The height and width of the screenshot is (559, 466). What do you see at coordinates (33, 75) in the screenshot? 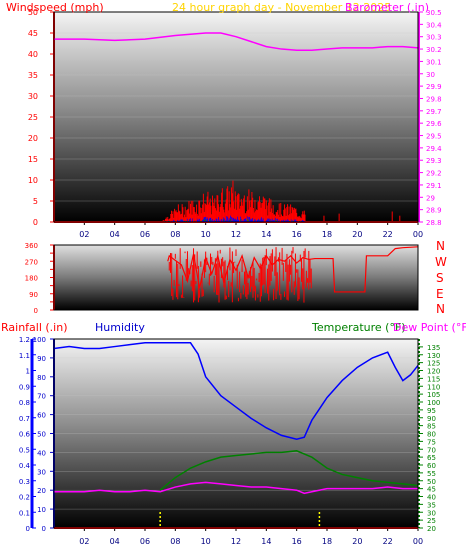
I see `wind-tick-label: 35` at bounding box center [33, 75].